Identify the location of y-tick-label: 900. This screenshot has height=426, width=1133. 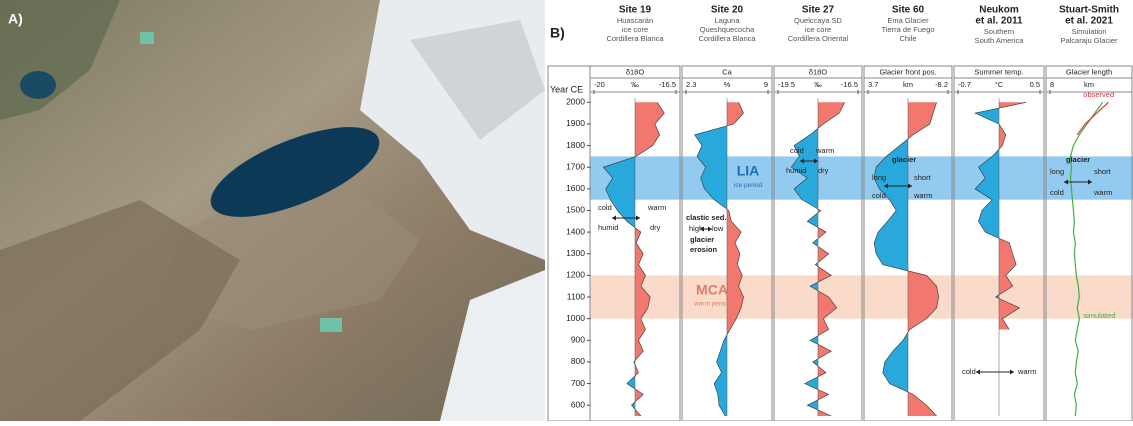
(578, 340).